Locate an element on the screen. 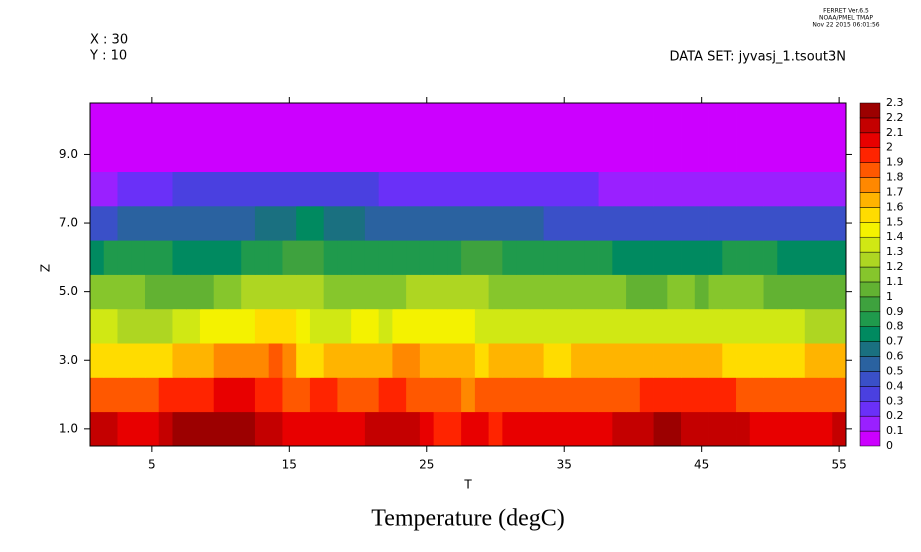 The image size is (921, 552). colorbar-label: 1.3 is located at coordinates (895, 251).